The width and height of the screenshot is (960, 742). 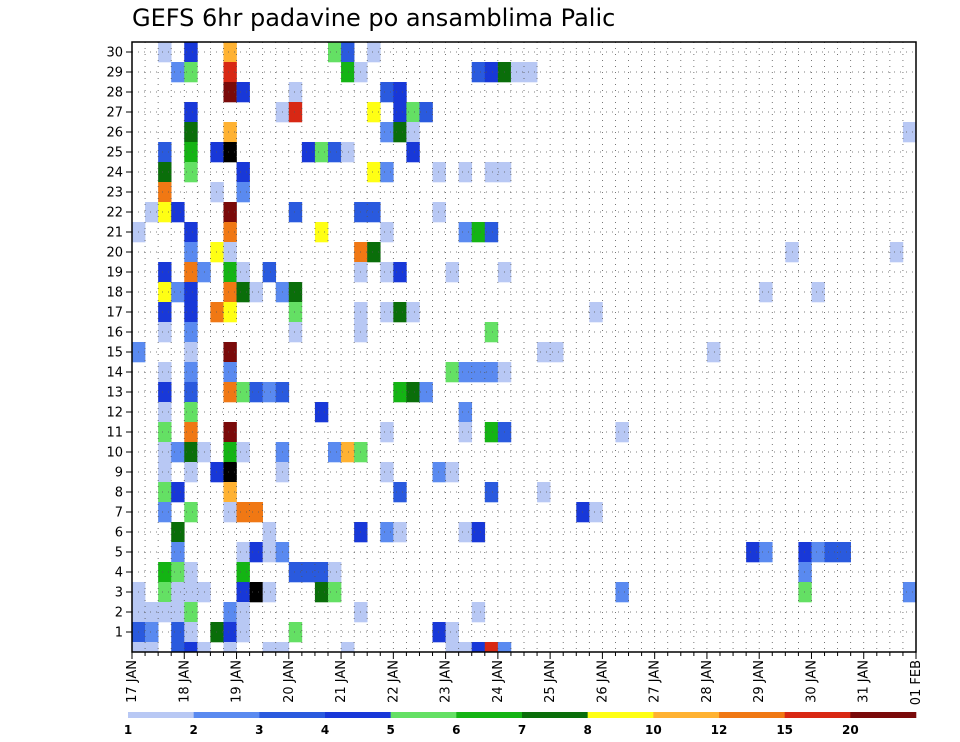 I want to click on colorbar-label: 4, so click(x=325, y=730).